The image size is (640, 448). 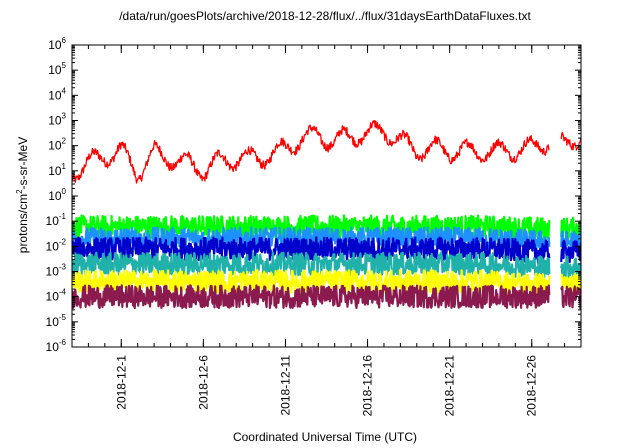 I want to click on y-tick-label: 10², so click(x=57, y=145).